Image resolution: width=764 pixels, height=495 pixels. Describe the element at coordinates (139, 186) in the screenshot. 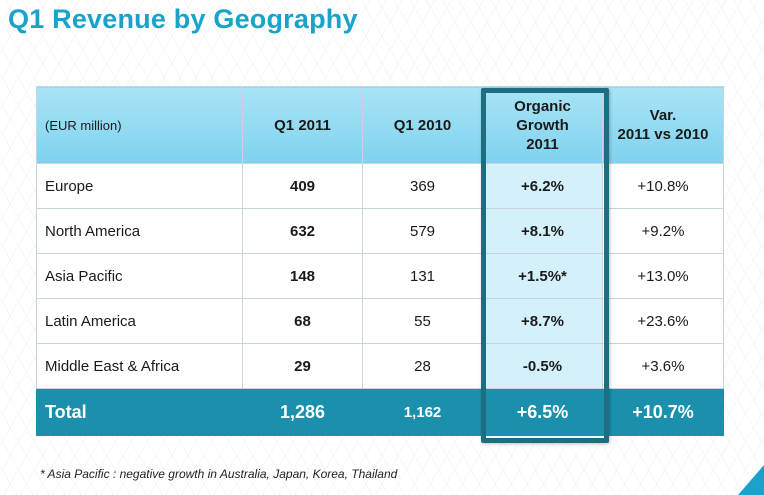

I see `region-cell: Europe` at that location.